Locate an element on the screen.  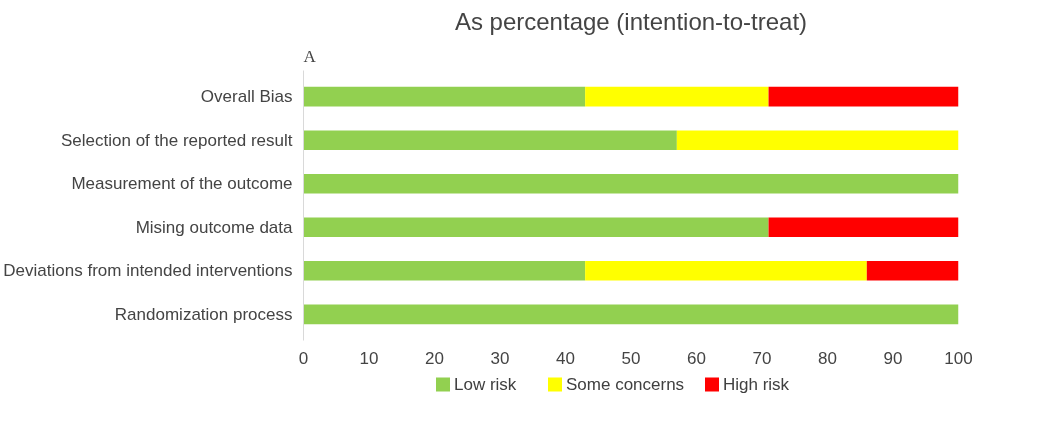
x-tick-label: 20 is located at coordinates (434, 358).